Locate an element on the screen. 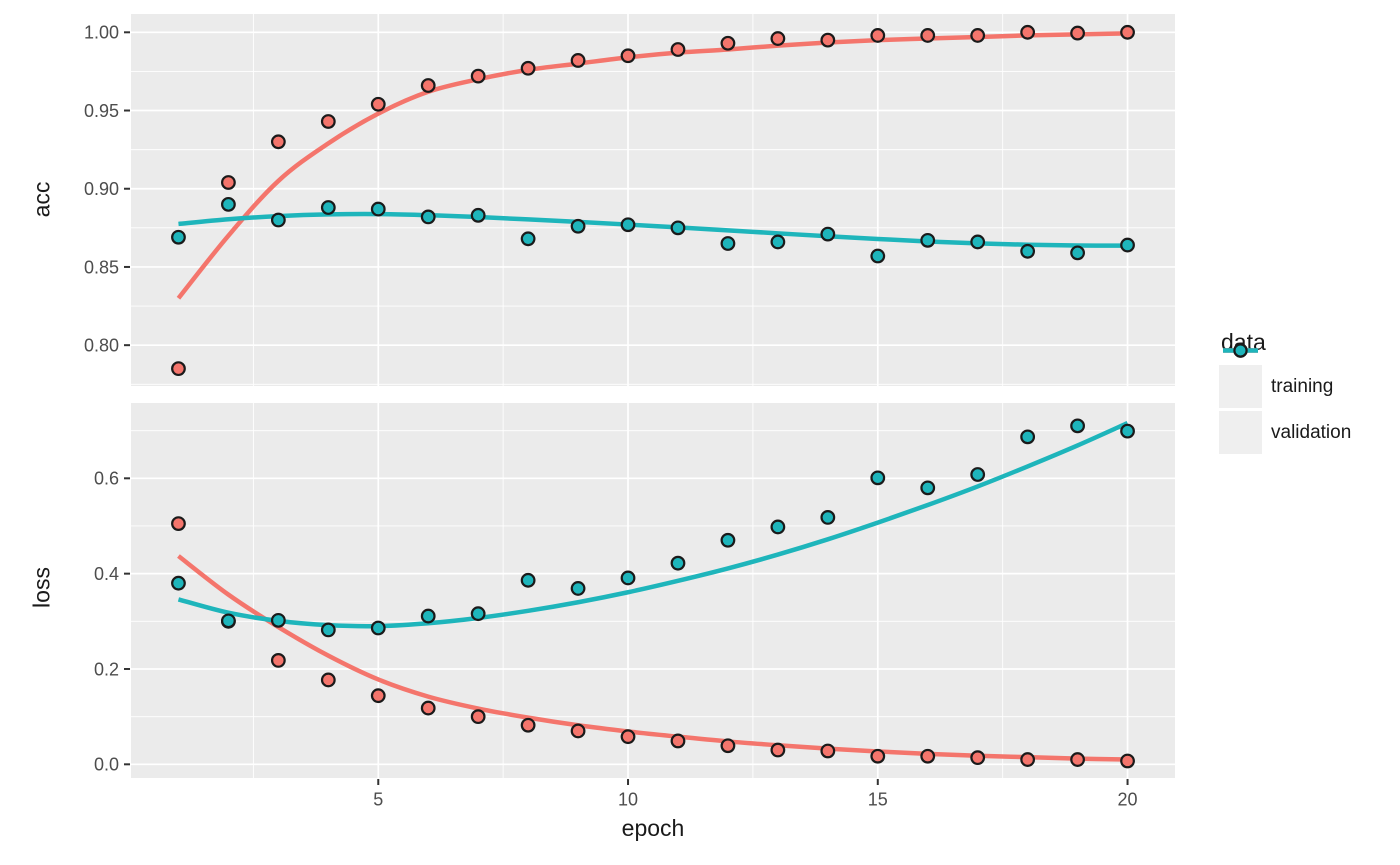  y-axis-title-acc: acc is located at coordinates (41, 199).